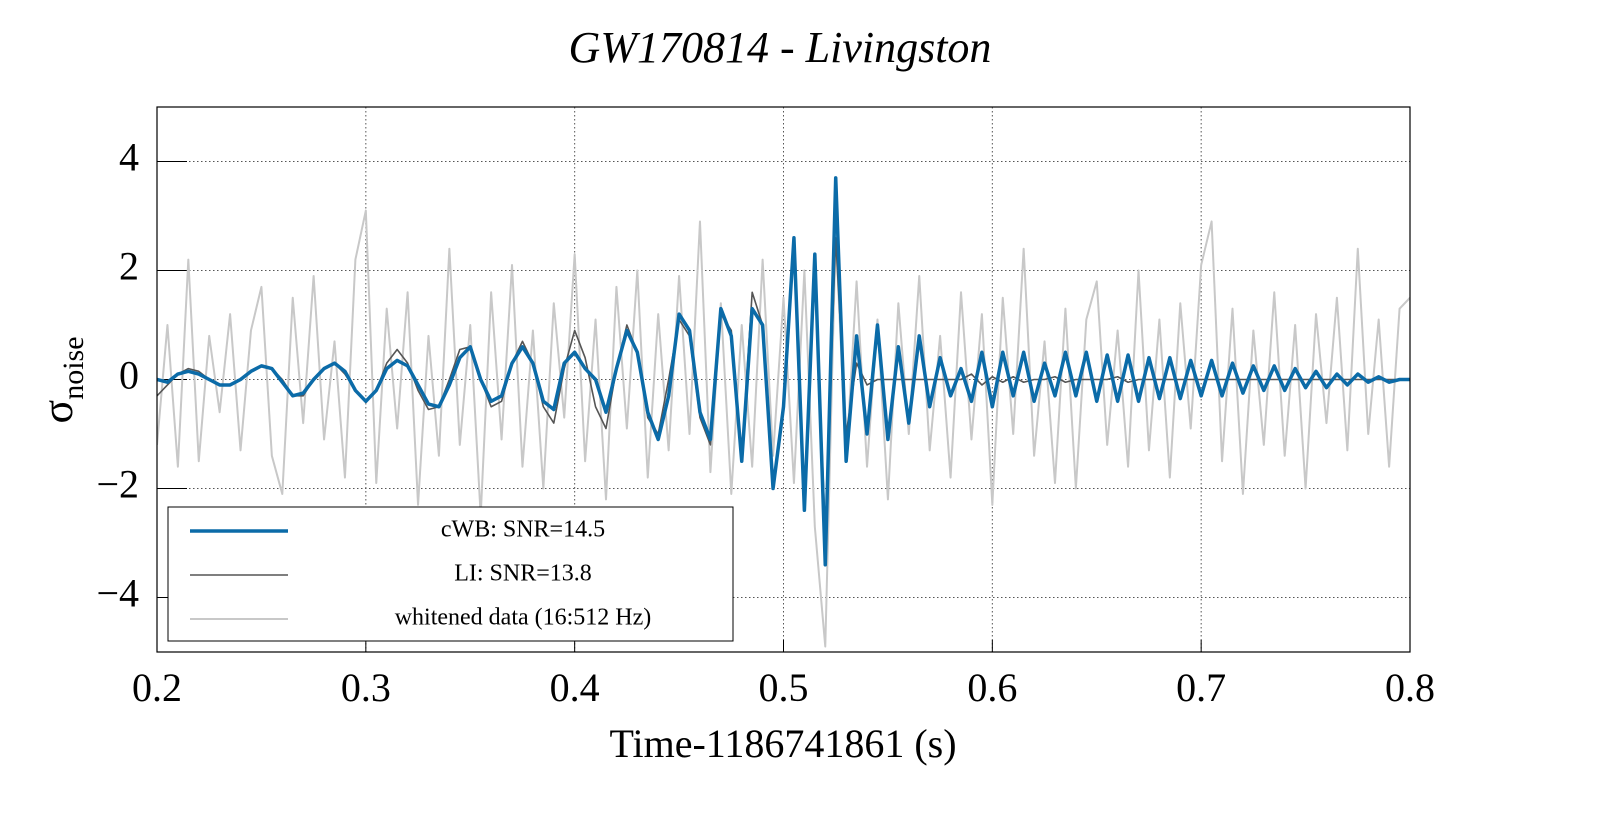  I want to click on x-tick-label: 0.6, so click(992, 687).